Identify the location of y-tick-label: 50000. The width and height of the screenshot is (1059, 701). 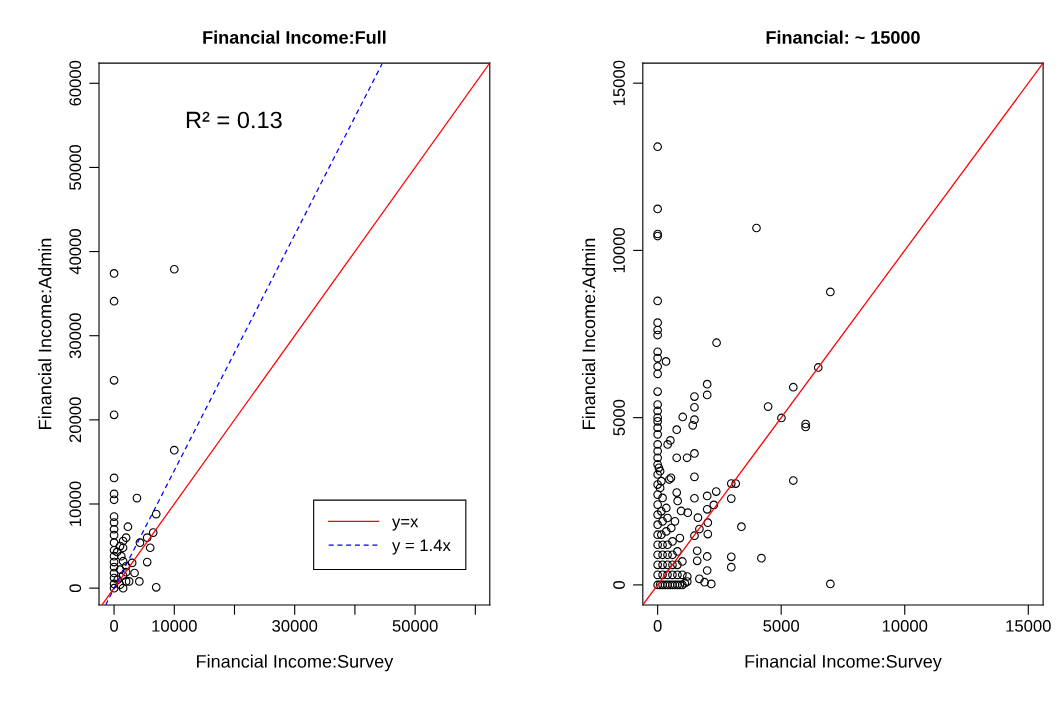
(75, 167).